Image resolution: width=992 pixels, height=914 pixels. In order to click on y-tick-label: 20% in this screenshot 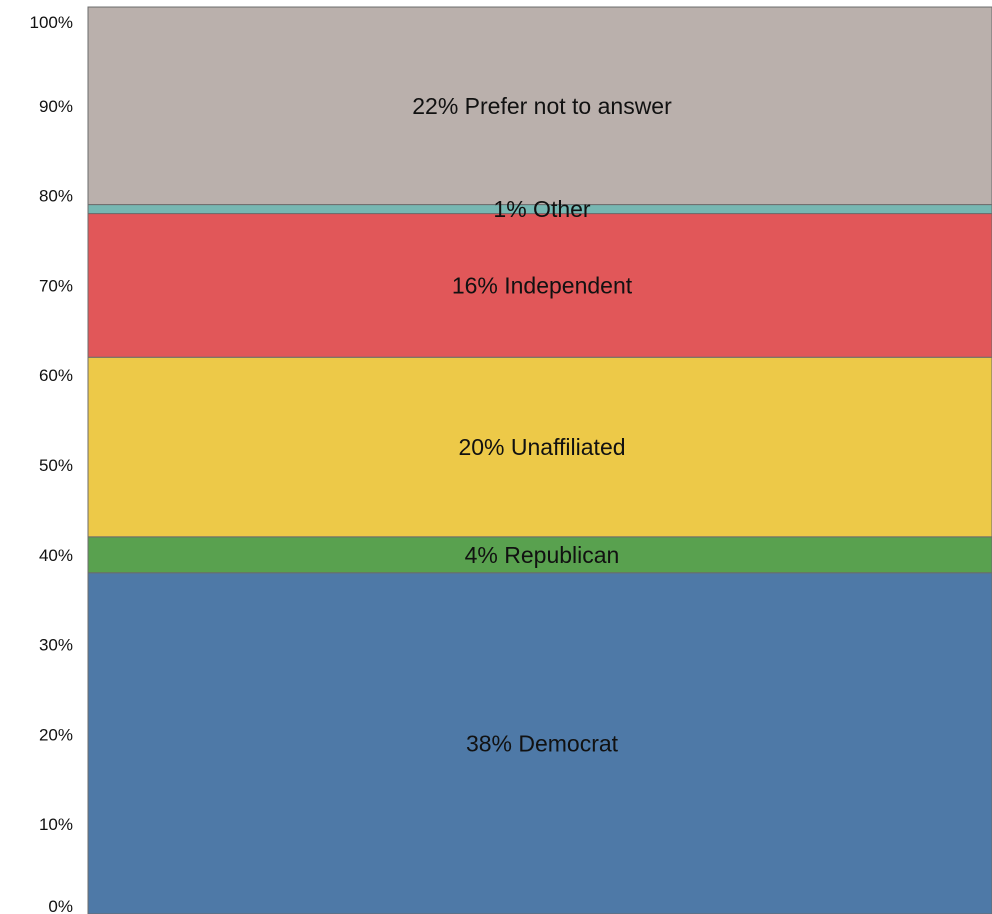, I will do `click(56, 734)`.